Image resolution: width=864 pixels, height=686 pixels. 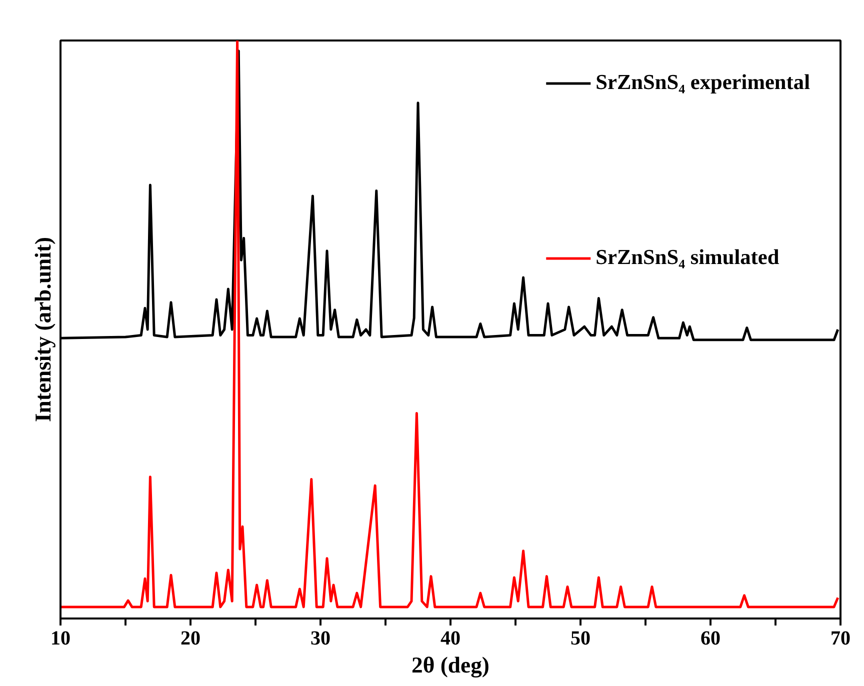 I want to click on y-axis-title: Intensity (arb.unit), so click(x=43, y=329).